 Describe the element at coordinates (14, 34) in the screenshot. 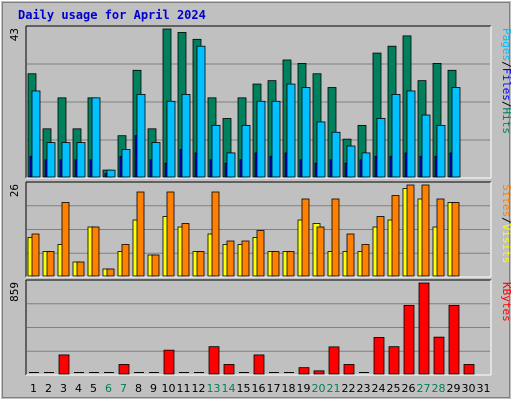

I see `y-max-label: 43` at that location.